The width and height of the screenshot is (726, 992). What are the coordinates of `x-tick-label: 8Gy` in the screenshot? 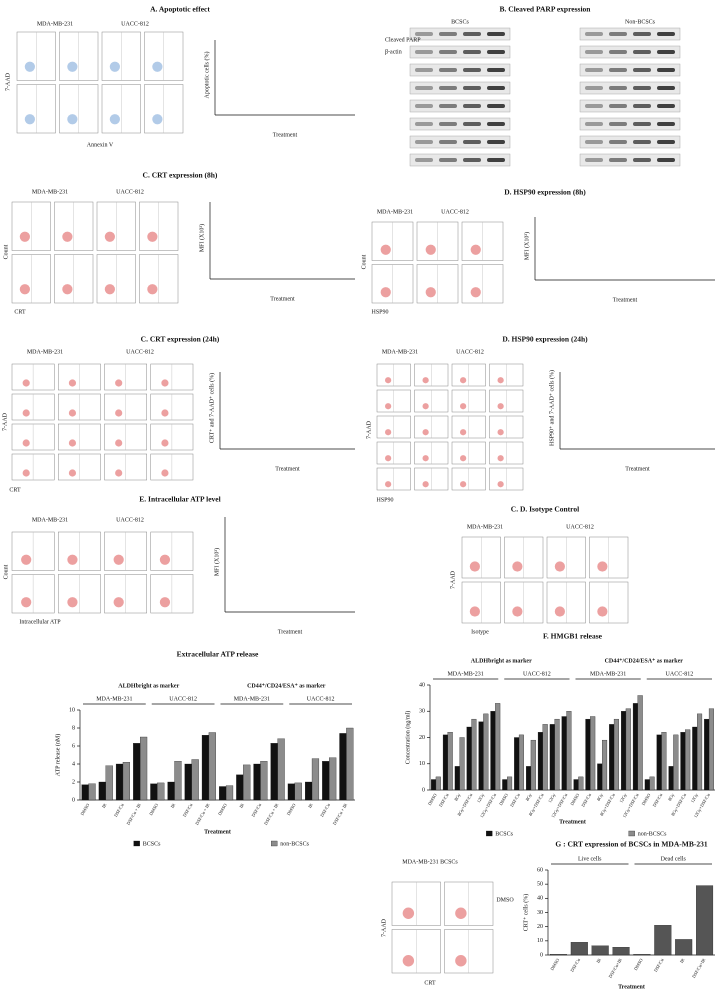 It's located at (671, 797).